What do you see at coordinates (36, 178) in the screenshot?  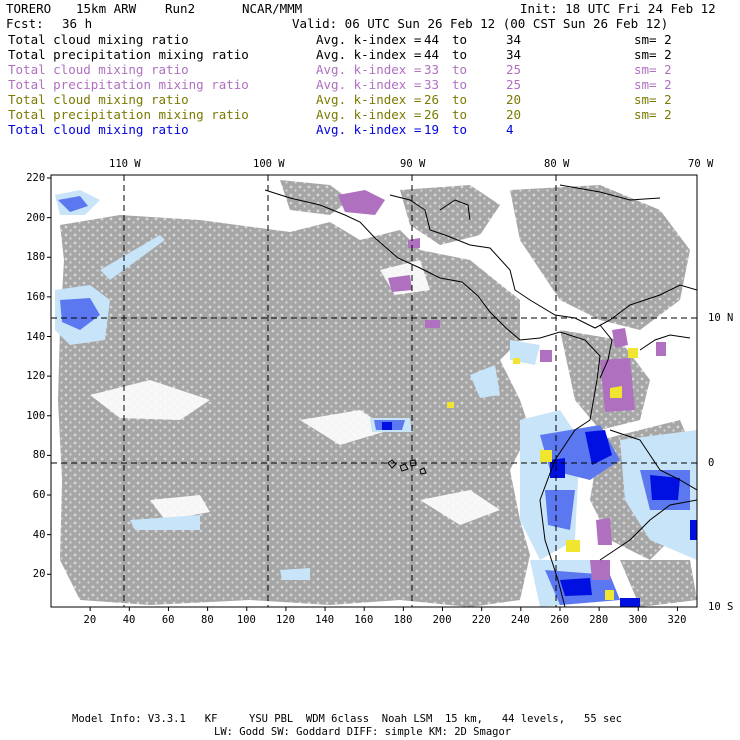 I see `y-tick-label: 220` at bounding box center [36, 178].